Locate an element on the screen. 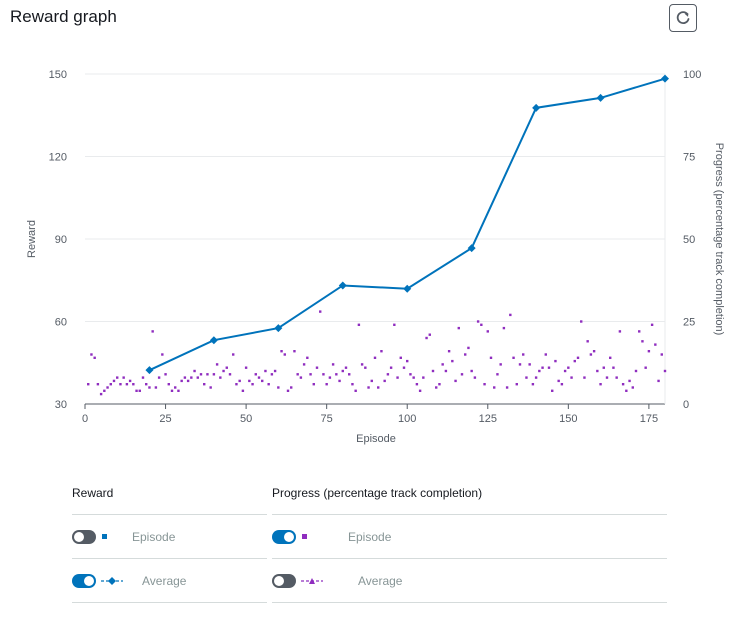 The width and height of the screenshot is (743, 630). legend-progress-average-label: Average is located at coordinates (380, 580).